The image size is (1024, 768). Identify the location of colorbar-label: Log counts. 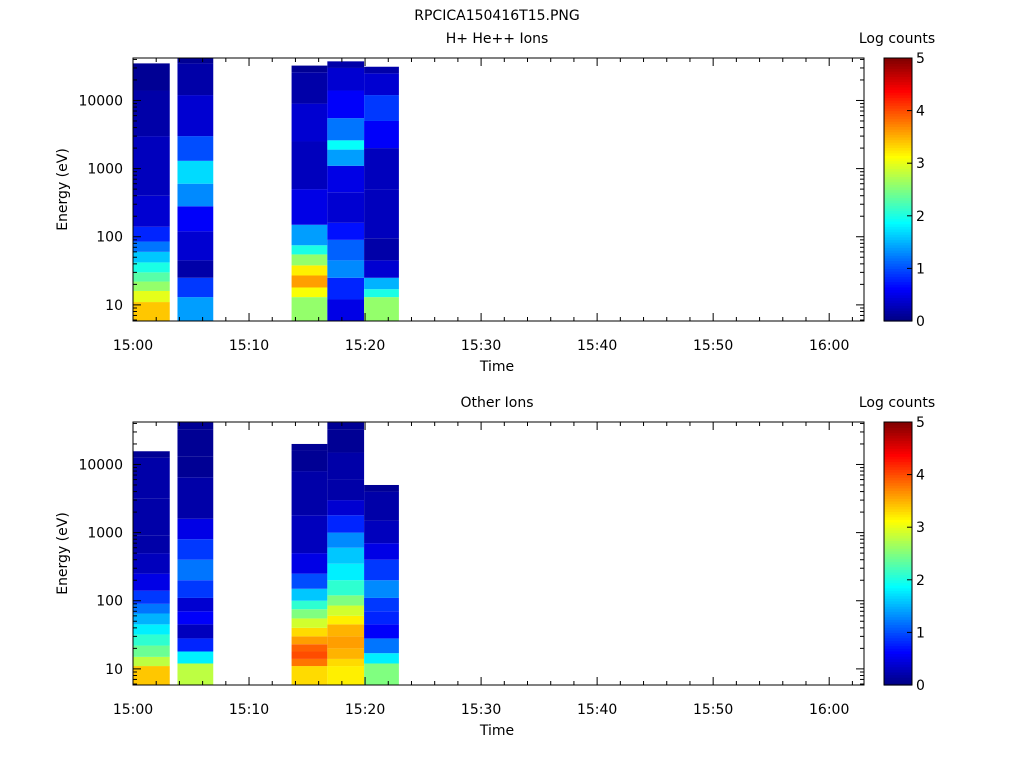
(897, 403).